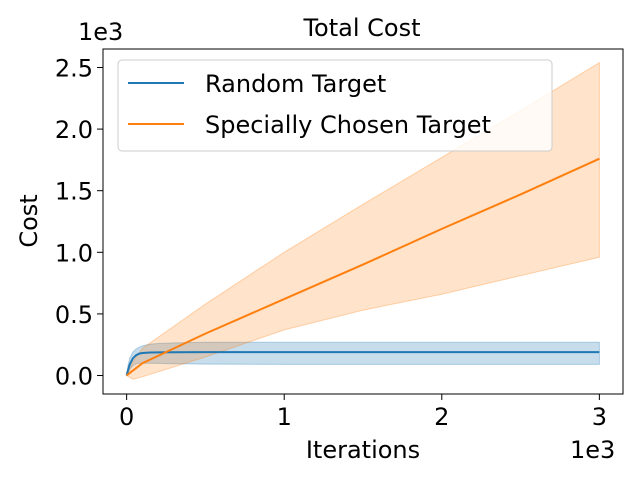 This screenshot has height=480, width=640. I want to click on y-tick-label: 1.5, so click(74, 192).